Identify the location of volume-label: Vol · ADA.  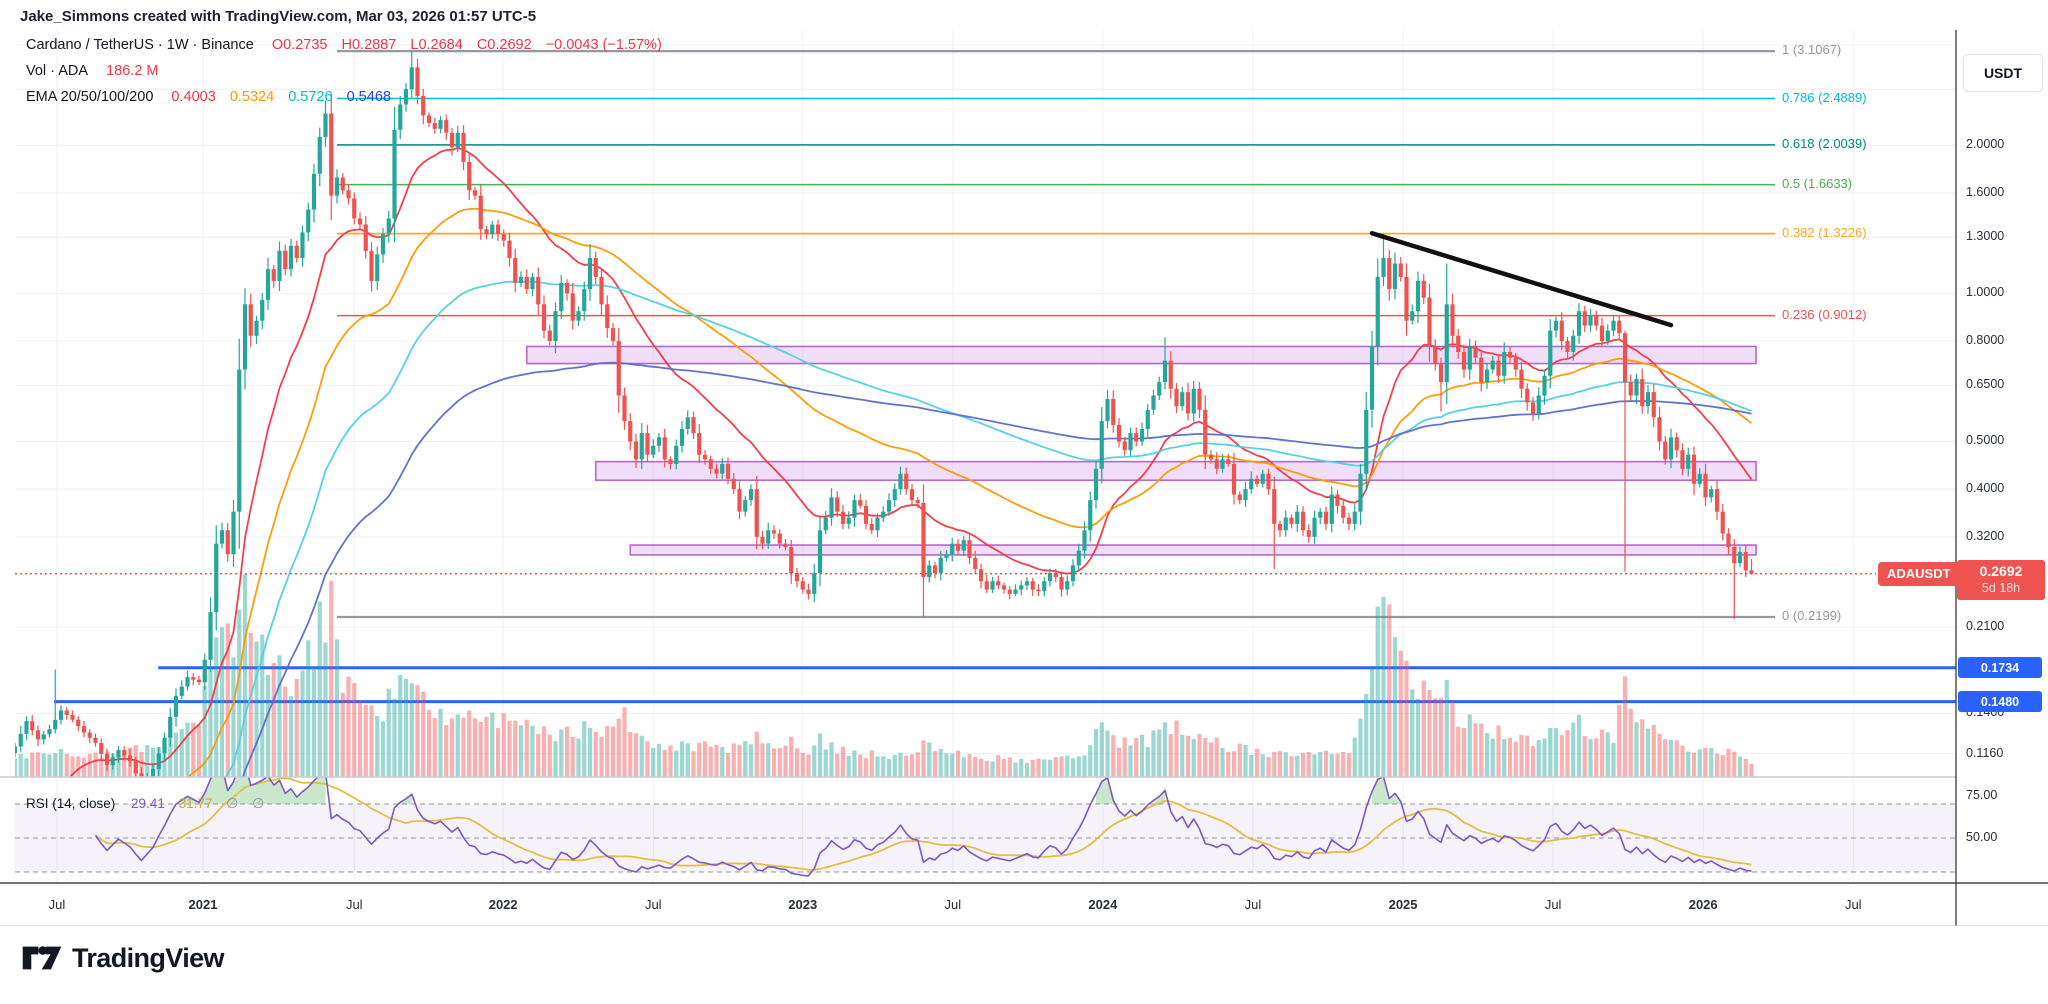
(57, 71).